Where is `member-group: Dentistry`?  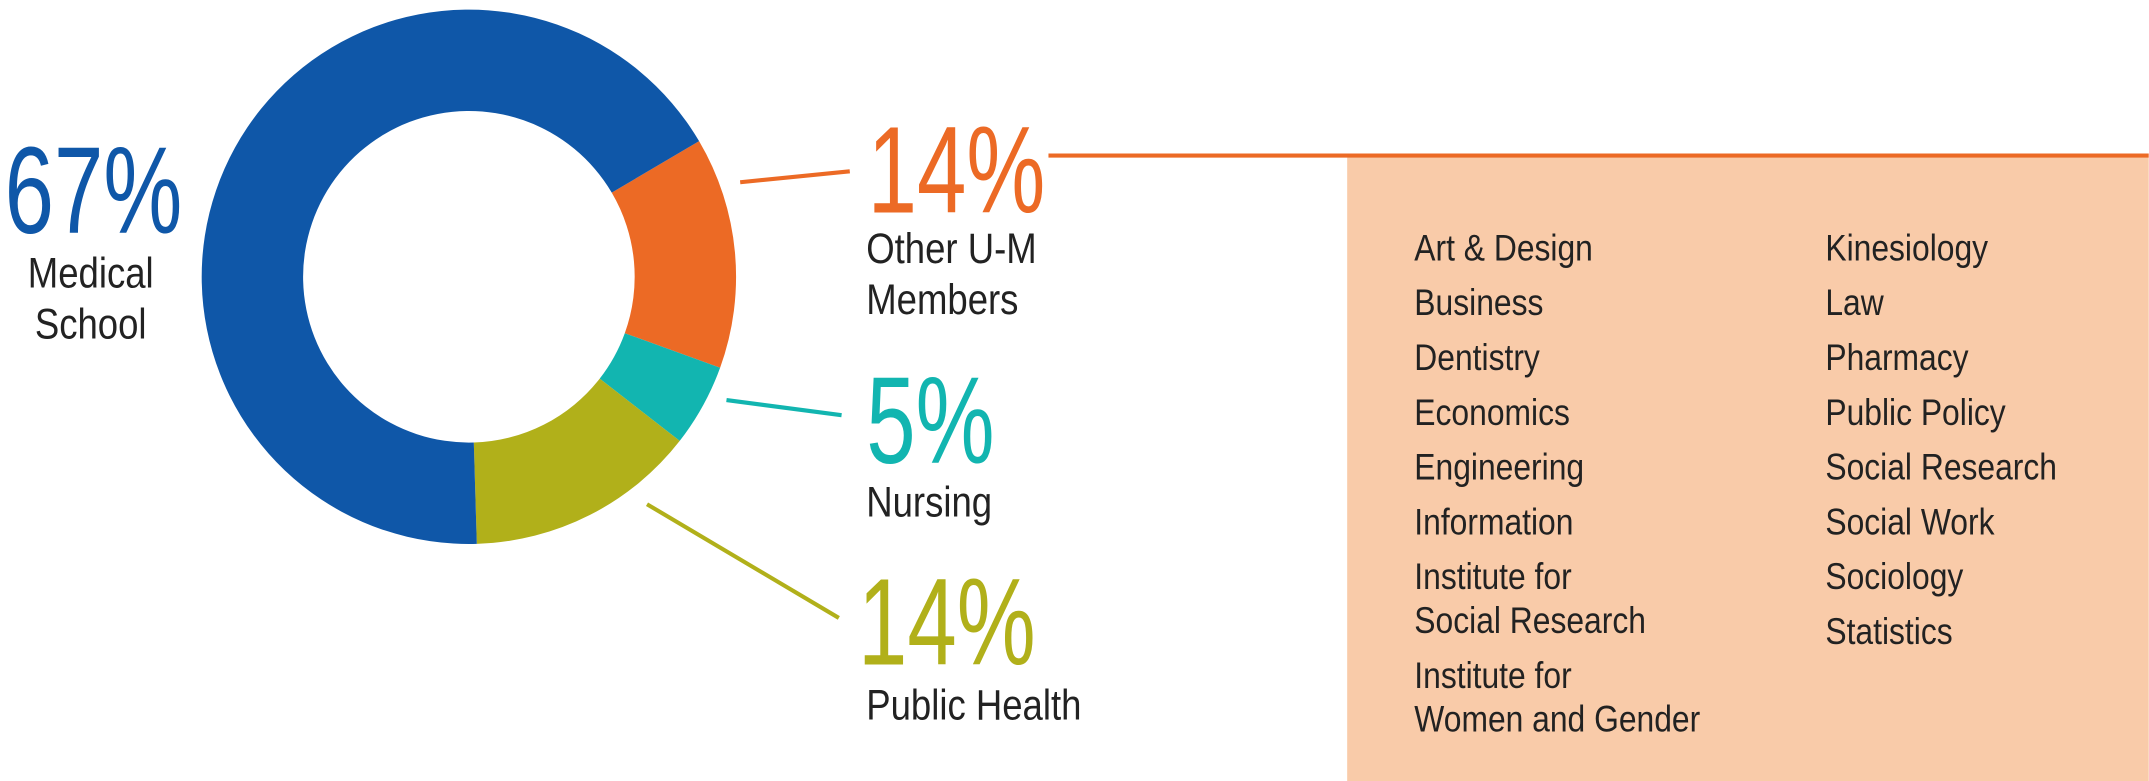 member-group: Dentistry is located at coordinates (1477, 358).